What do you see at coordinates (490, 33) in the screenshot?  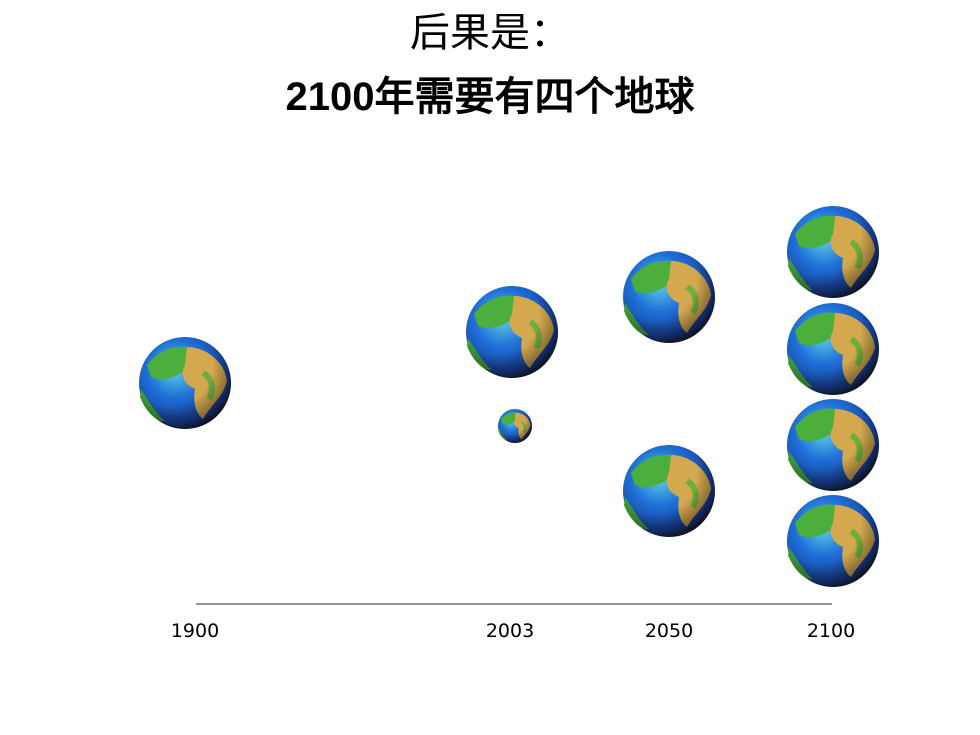 I see `title-line1: 后果是：` at bounding box center [490, 33].